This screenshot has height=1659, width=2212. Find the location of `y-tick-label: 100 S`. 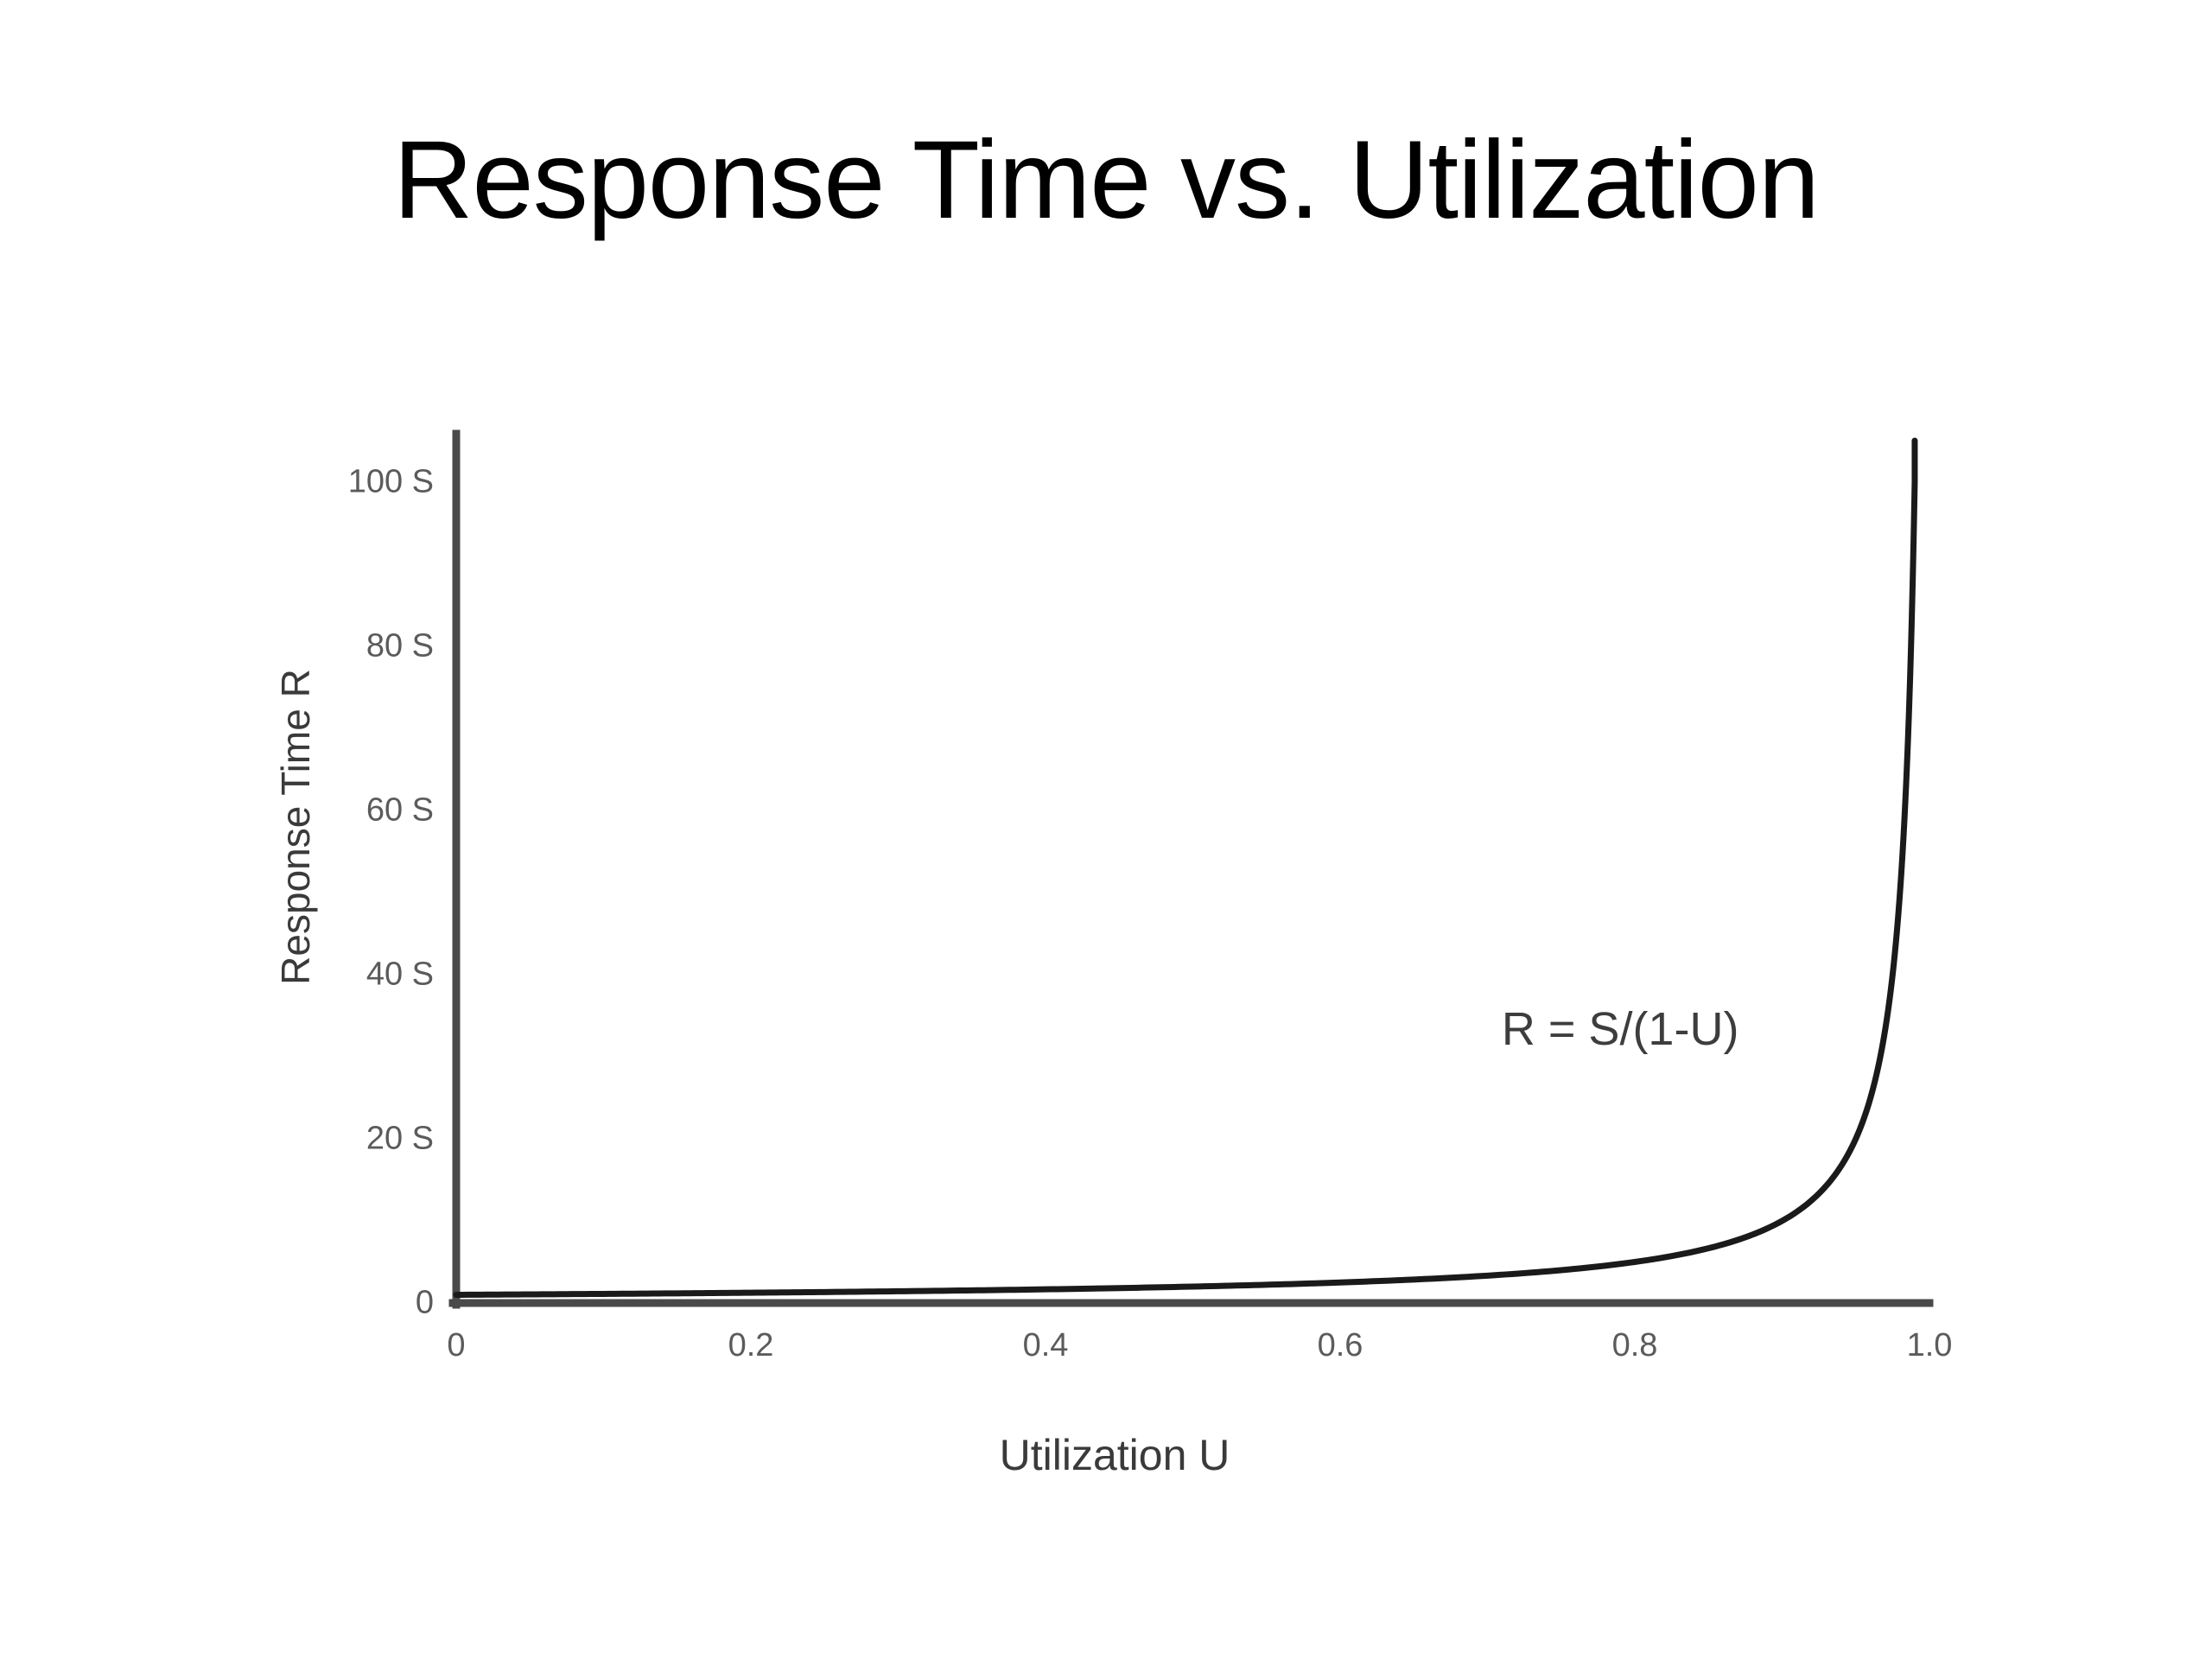

y-tick-label: 100 S is located at coordinates (390, 481).